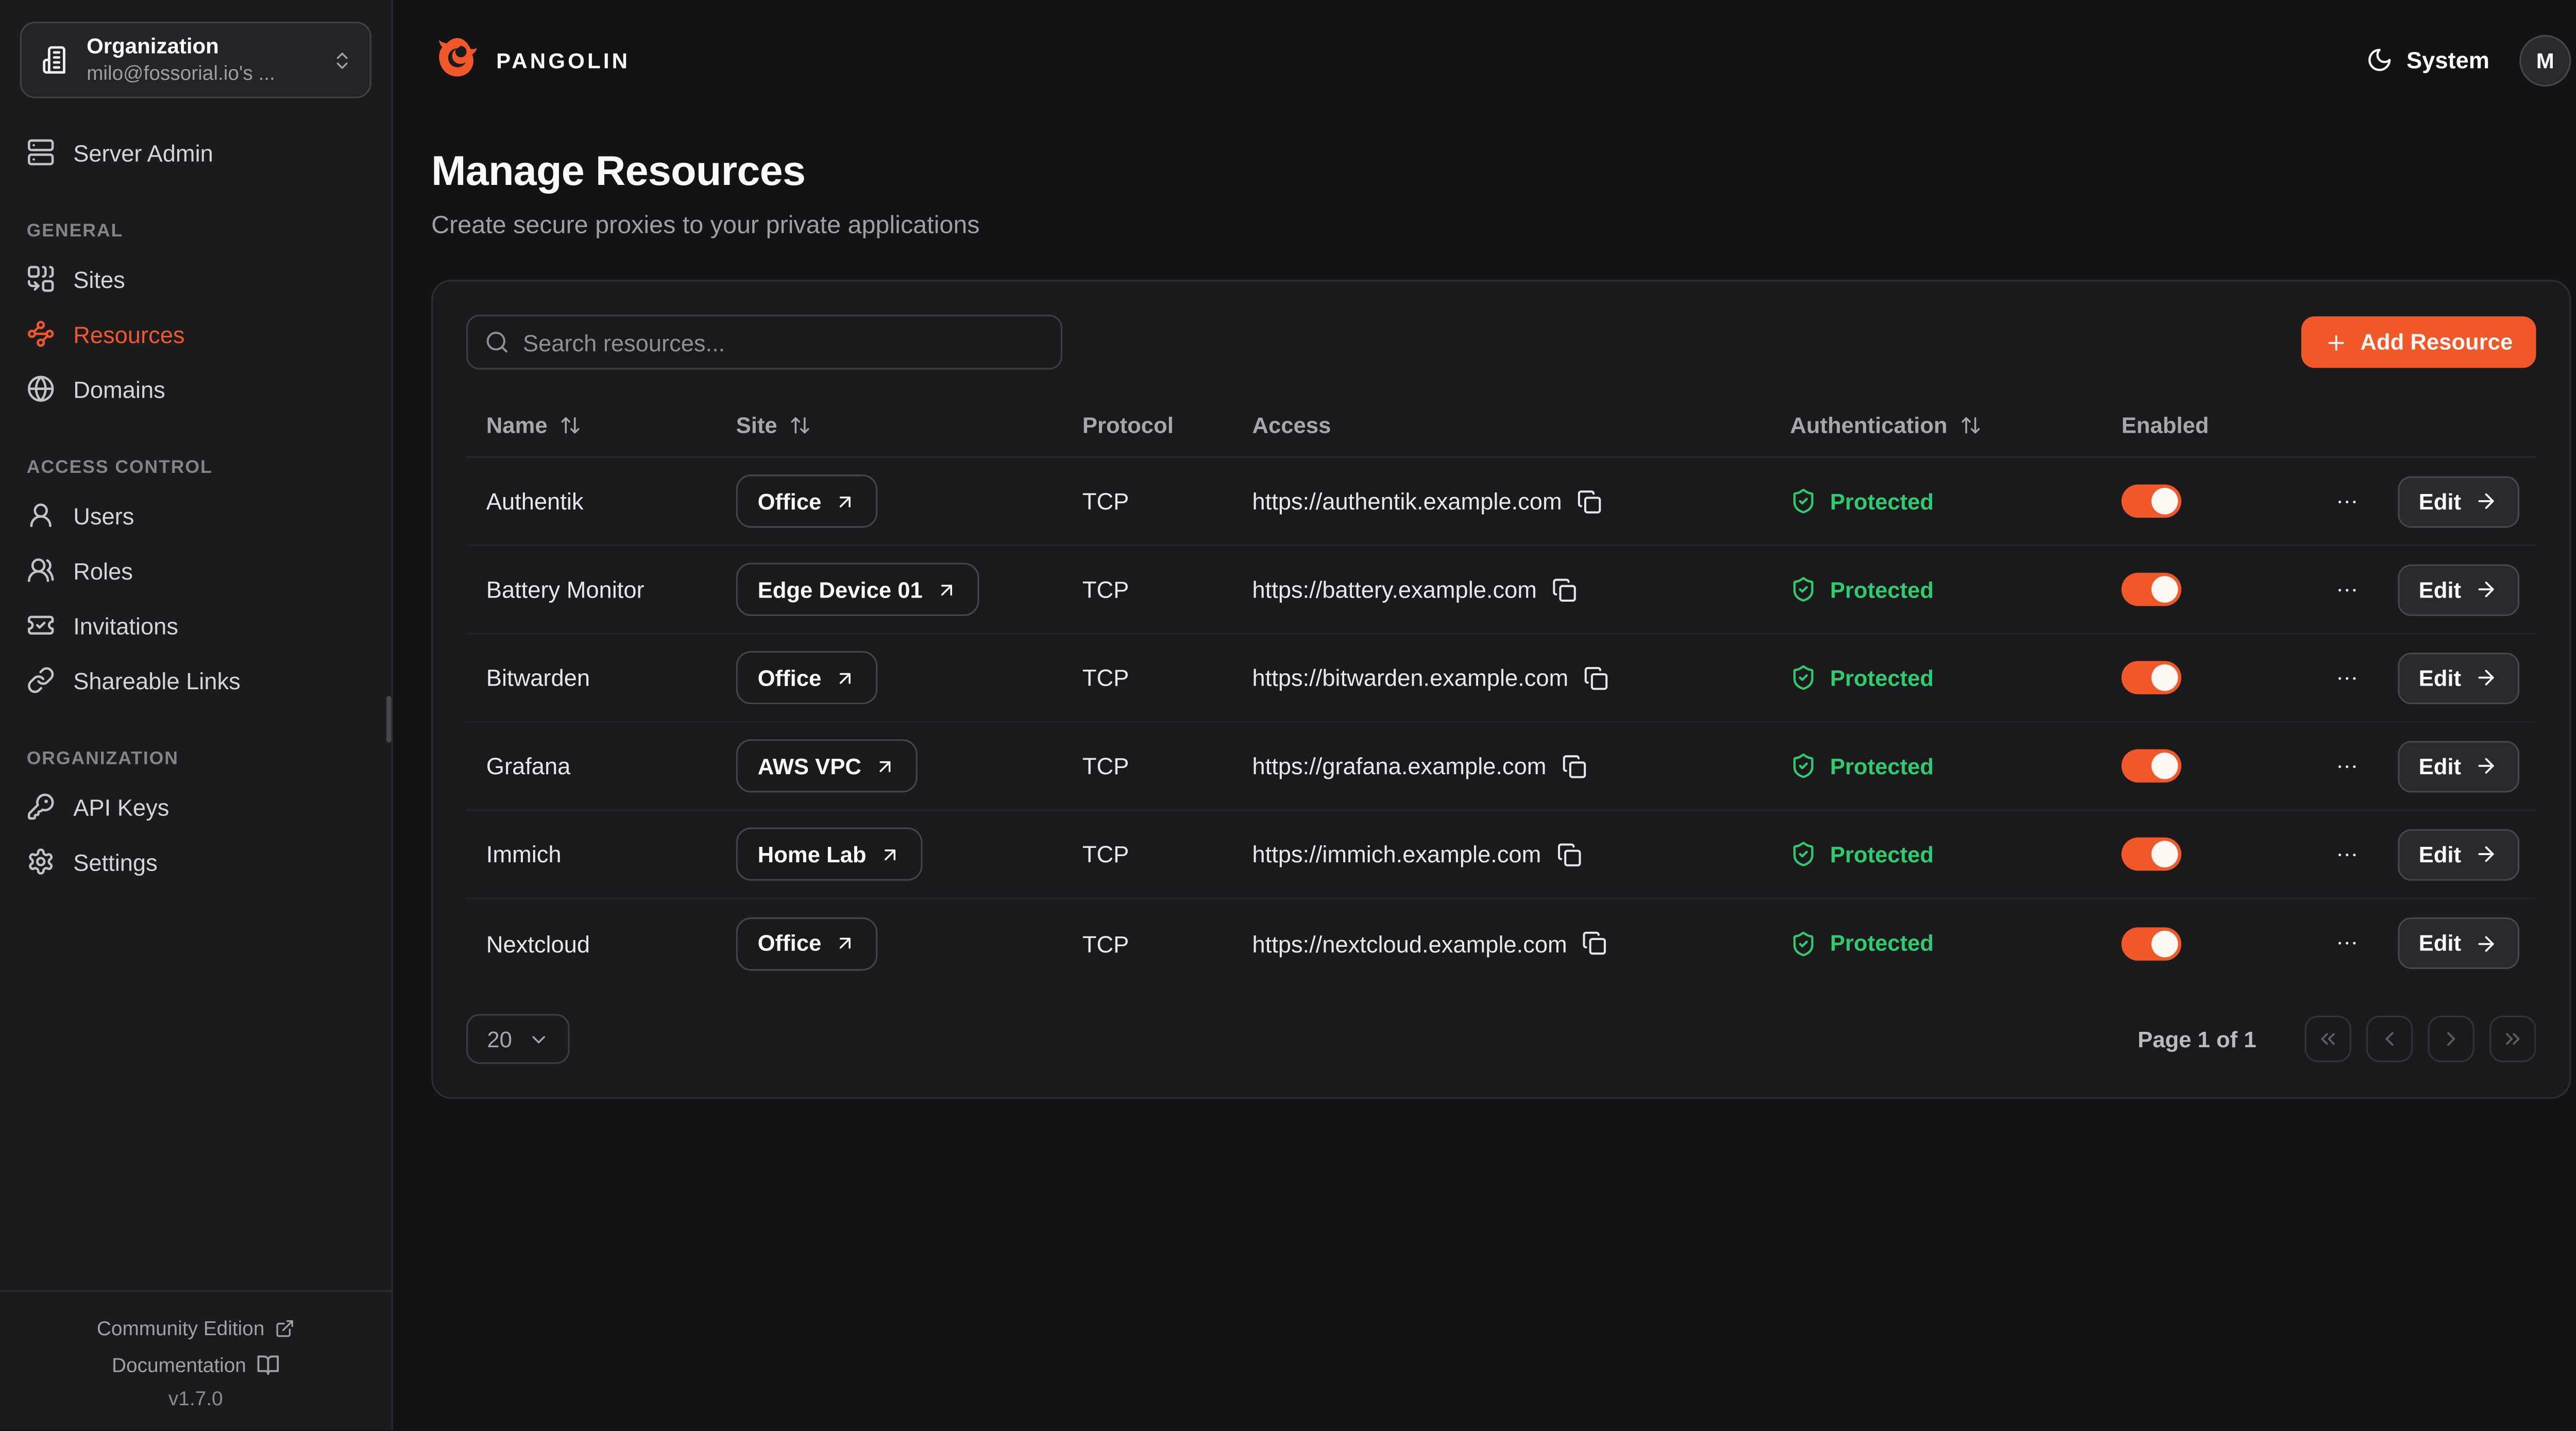 The image size is (2576, 1431). Describe the element at coordinates (2327, 1039) in the screenshot. I see `first-page-button` at that location.